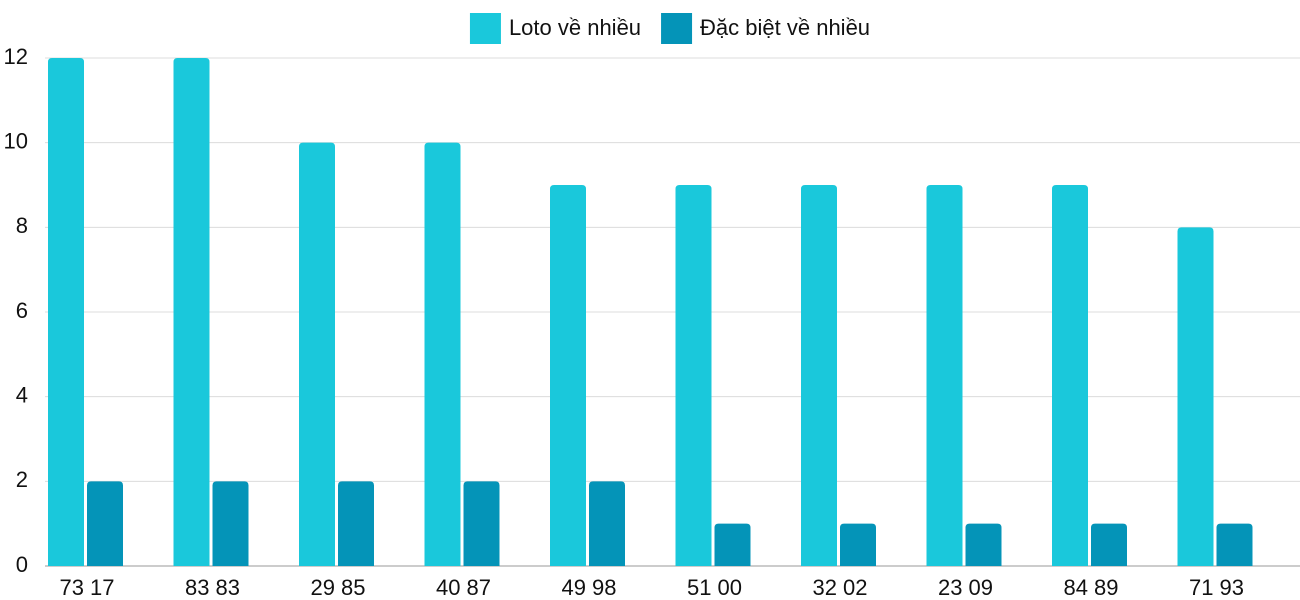 Image resolution: width=1300 pixels, height=600 pixels. Describe the element at coordinates (22, 394) in the screenshot. I see `y-tick-label: 4` at that location.